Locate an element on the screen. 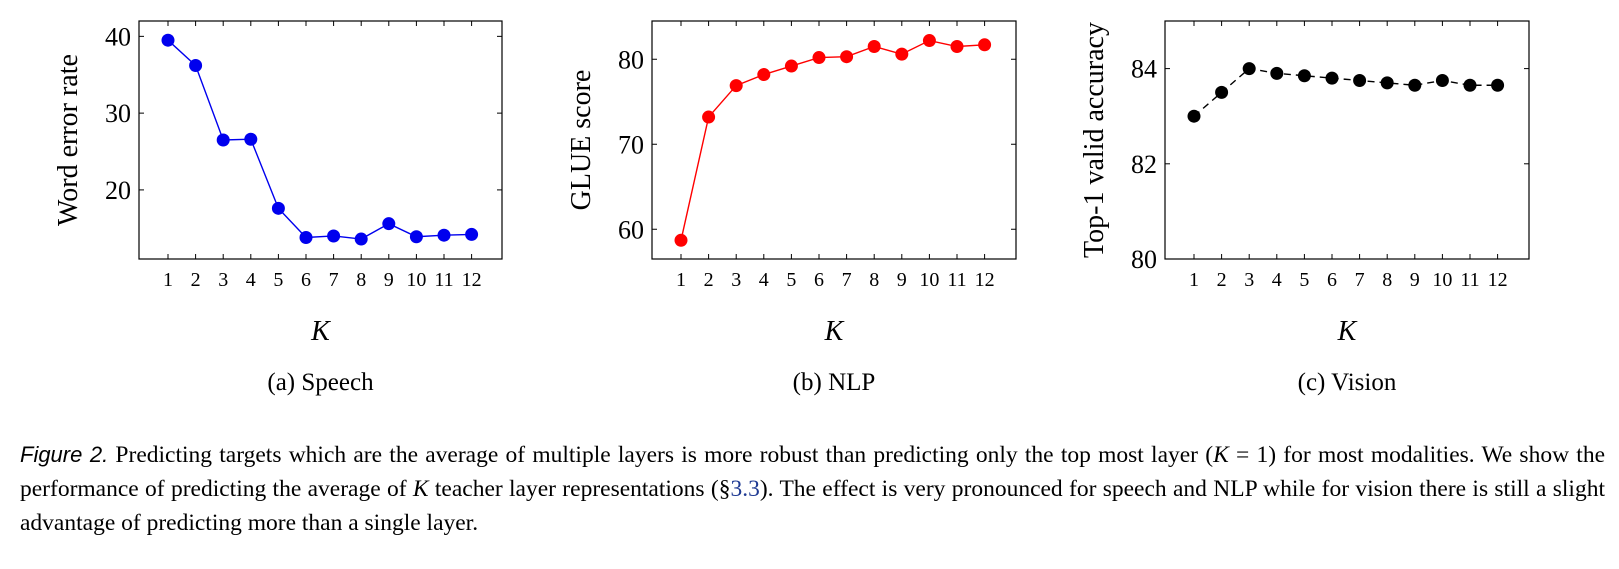 Image resolution: width=1619 pixels, height=569 pixels. plot-frame is located at coordinates (1347, 140).